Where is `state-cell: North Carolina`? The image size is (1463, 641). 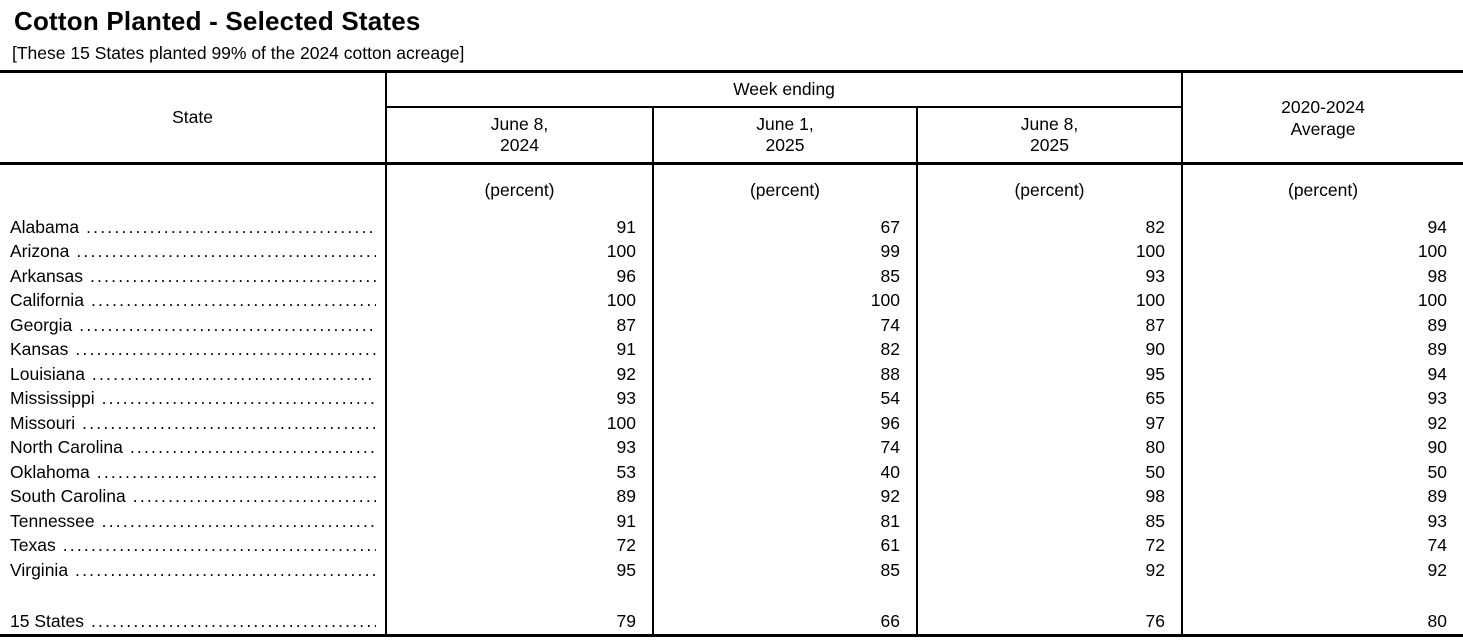 state-cell: North Carolina is located at coordinates (193, 448).